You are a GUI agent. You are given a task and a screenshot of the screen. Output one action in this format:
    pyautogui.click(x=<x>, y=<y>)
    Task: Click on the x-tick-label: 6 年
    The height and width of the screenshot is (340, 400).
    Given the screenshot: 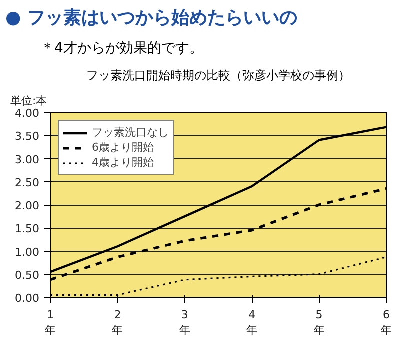 What is the action you would take?
    pyautogui.click(x=386, y=323)
    